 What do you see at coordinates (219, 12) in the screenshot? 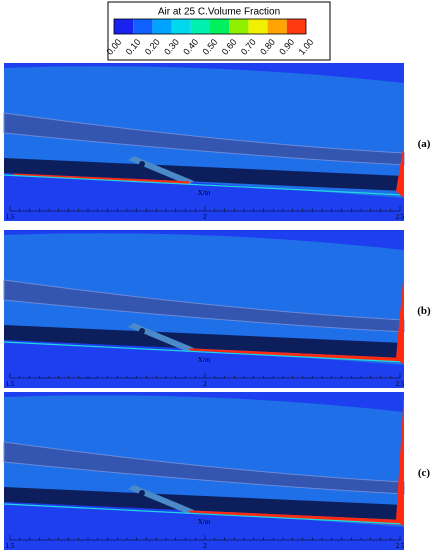
I see `colorbar-title: Air at 25 C.Volume Fraction` at bounding box center [219, 12].